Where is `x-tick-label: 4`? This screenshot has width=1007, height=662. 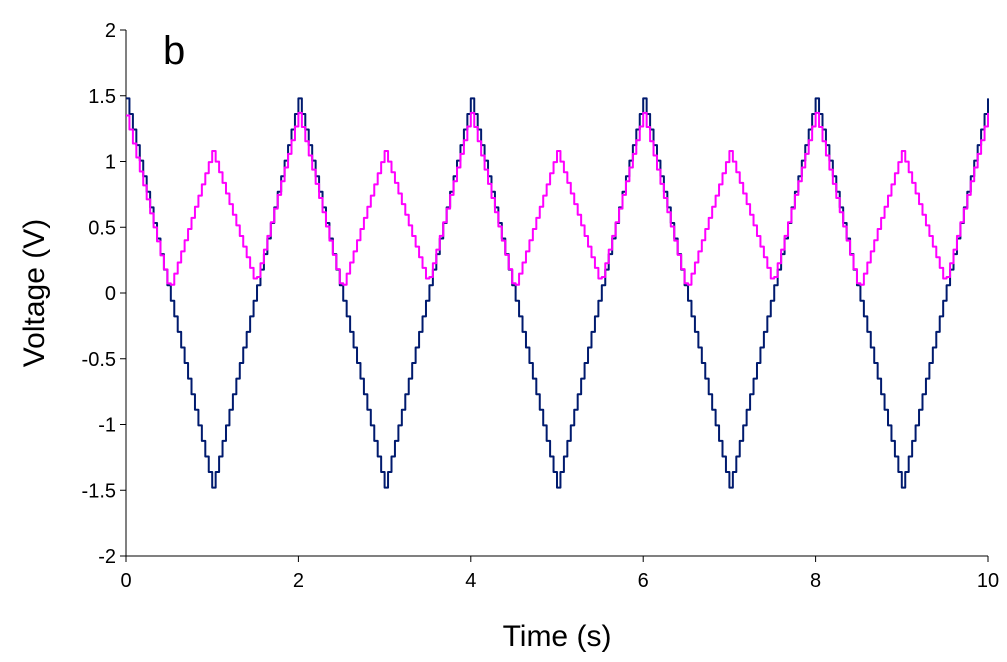
x-tick-label: 4 is located at coordinates (470, 581).